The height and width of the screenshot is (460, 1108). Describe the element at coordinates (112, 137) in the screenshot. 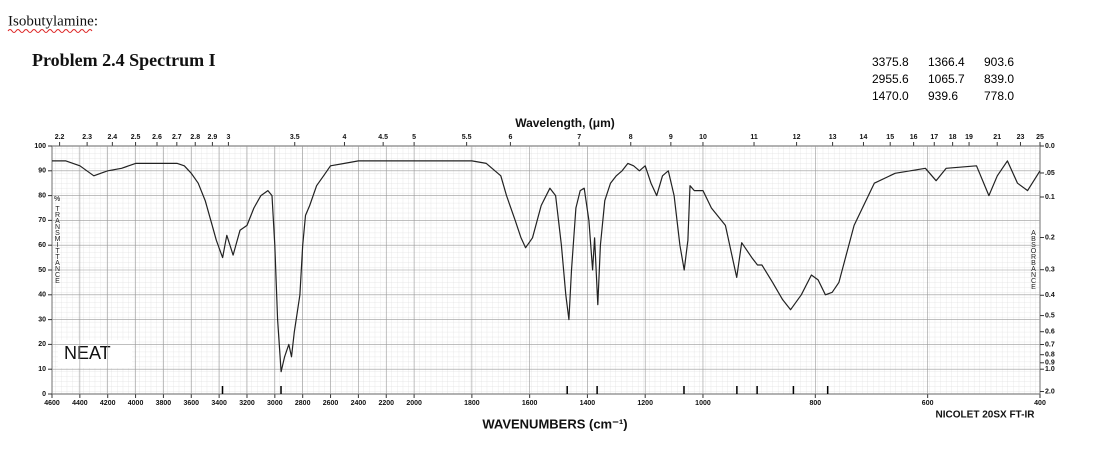

I see `x2-tick-label: 2.4` at that location.